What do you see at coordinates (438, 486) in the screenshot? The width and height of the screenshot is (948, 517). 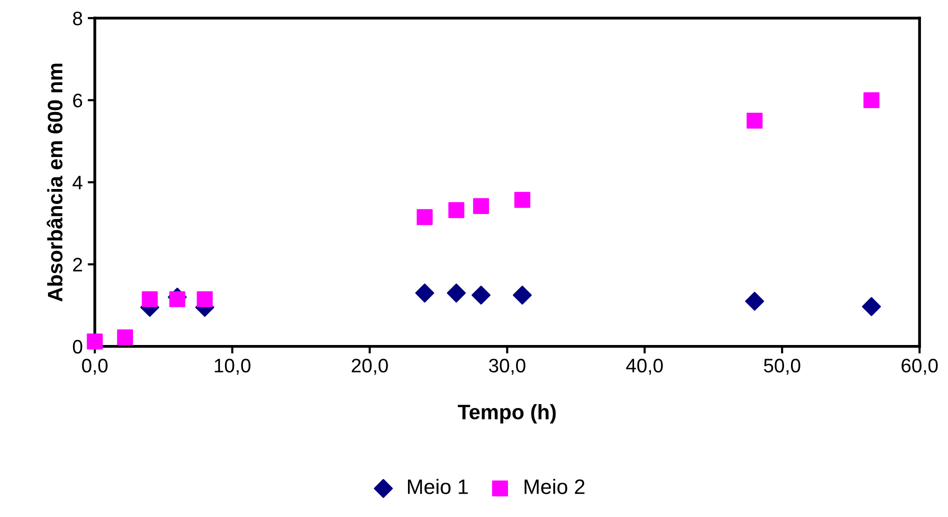 I see `legend-label: Meio 1` at bounding box center [438, 486].